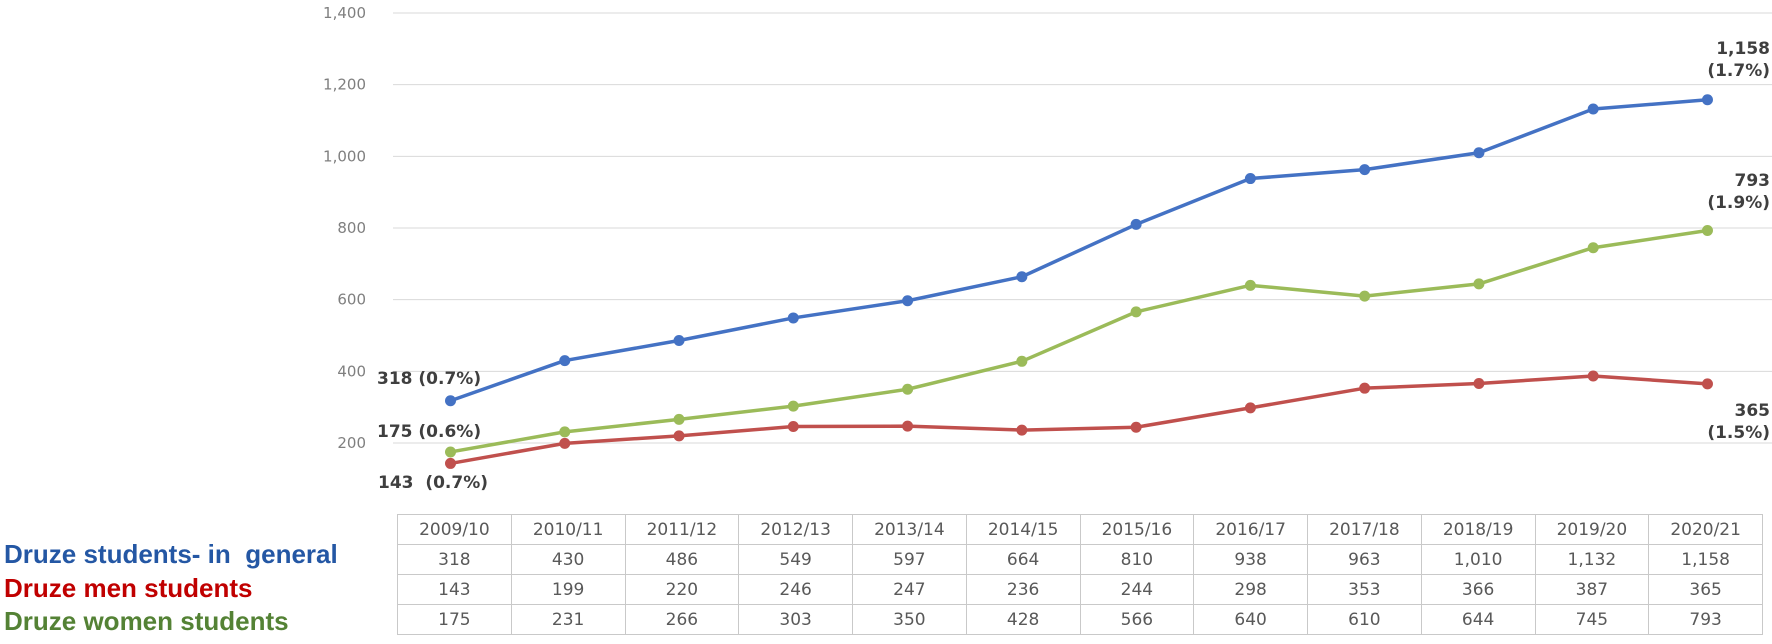 The height and width of the screenshot is (644, 1772). I want to click on year-column-header: 2011/12, so click(682, 529).